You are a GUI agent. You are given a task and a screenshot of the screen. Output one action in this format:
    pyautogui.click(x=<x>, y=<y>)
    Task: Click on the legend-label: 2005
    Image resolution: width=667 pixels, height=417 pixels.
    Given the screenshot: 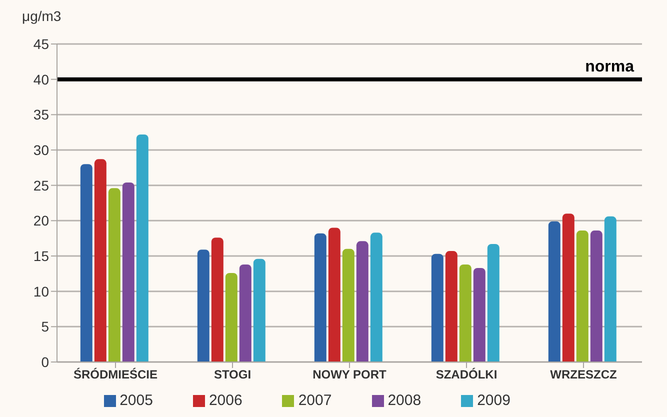 What is the action you would take?
    pyautogui.click(x=136, y=400)
    